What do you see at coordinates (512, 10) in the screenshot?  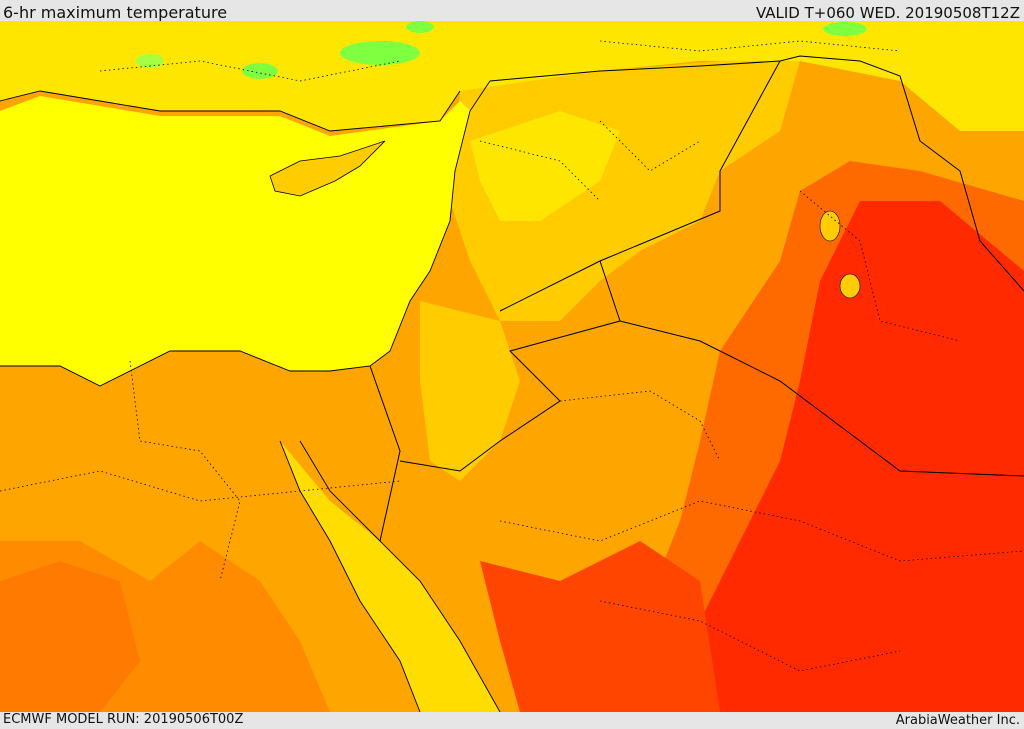 I see `header-bar` at bounding box center [512, 10].